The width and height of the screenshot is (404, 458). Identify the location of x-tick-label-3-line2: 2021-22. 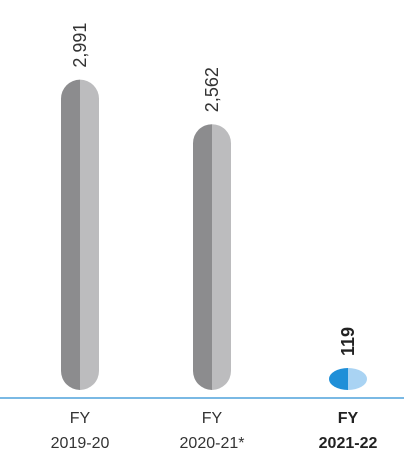
(348, 443).